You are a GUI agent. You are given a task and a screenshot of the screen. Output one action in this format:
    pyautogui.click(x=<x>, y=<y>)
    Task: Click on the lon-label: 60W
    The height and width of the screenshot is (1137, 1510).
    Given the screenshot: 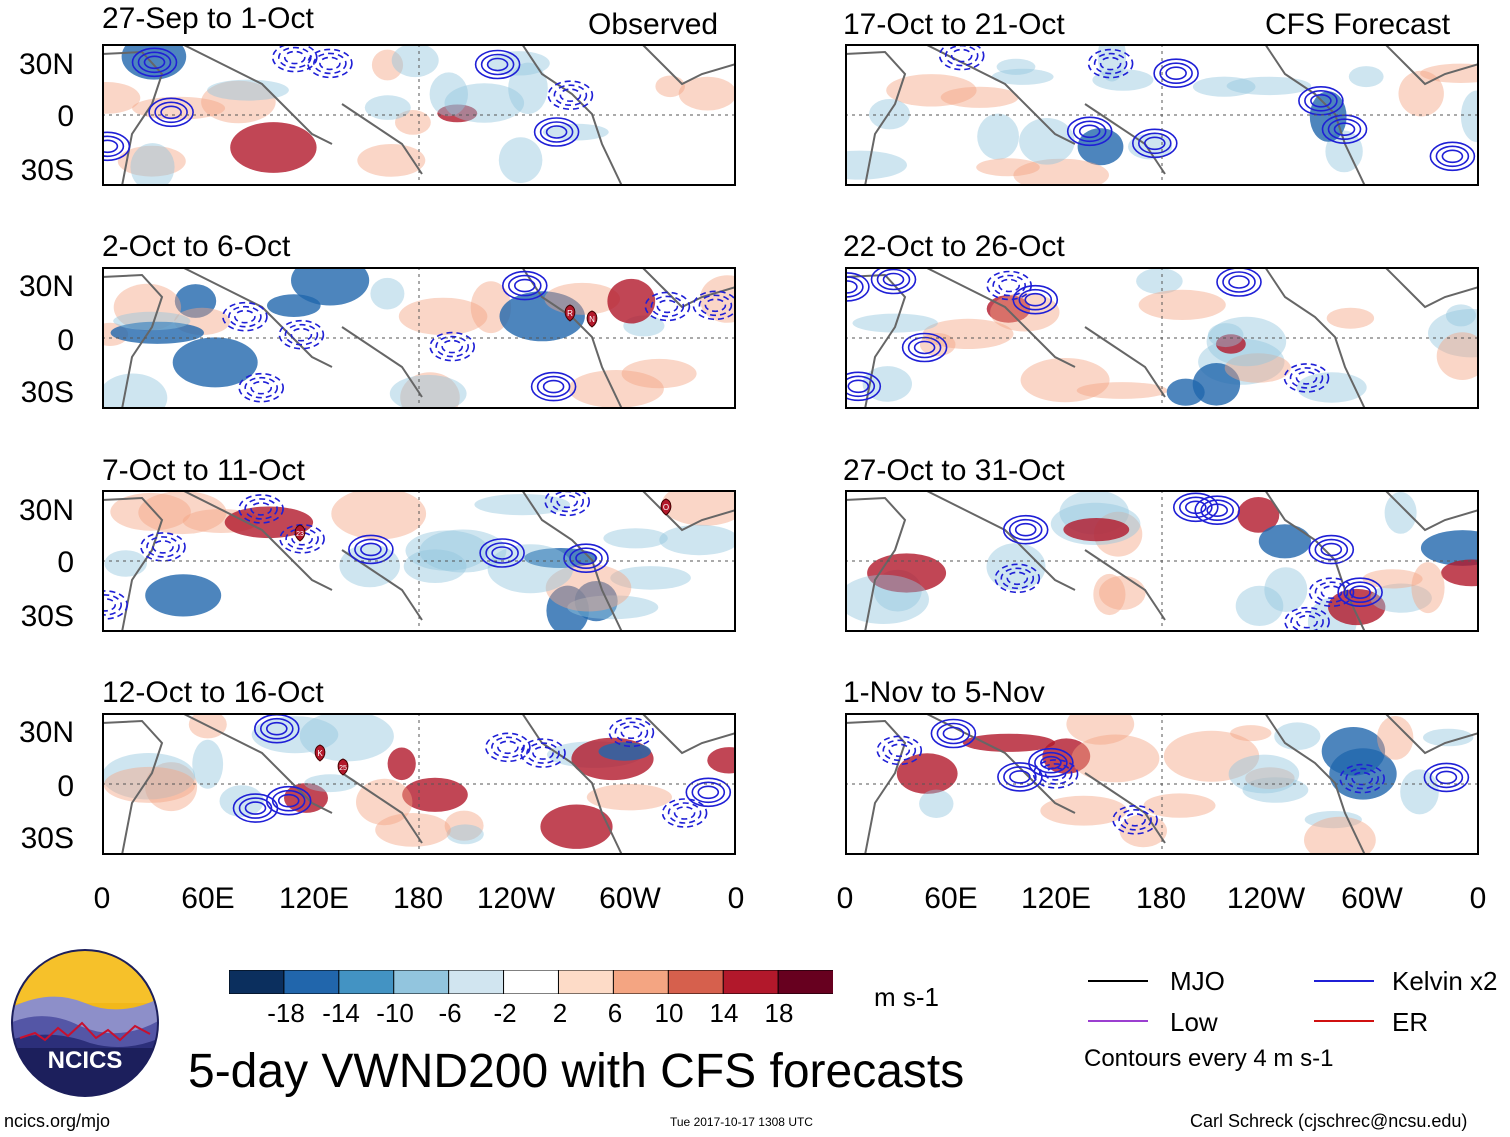 What is the action you would take?
    pyautogui.click(x=1372, y=898)
    